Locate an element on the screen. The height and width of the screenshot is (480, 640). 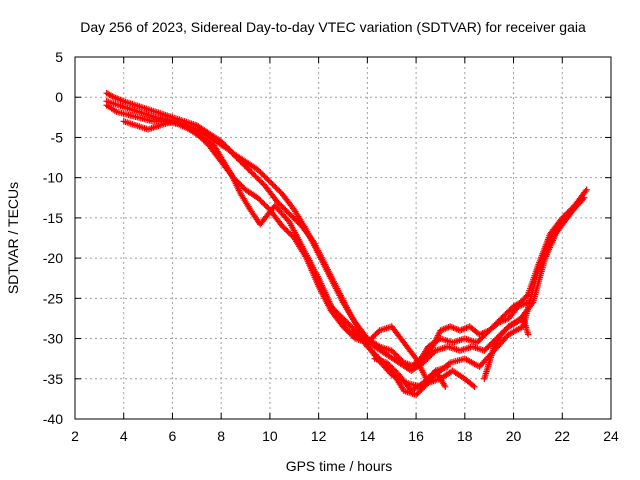
x-tick-label: 10 is located at coordinates (270, 436).